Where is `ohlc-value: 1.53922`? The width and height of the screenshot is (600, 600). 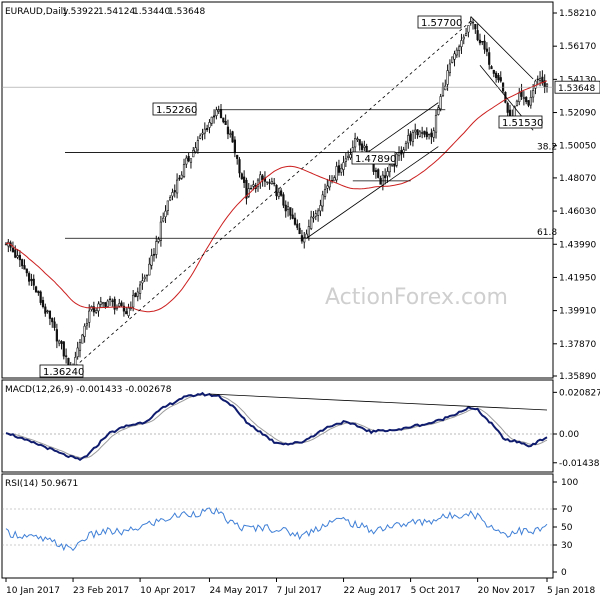 ohlc-value: 1.53922 is located at coordinates (80, 12).